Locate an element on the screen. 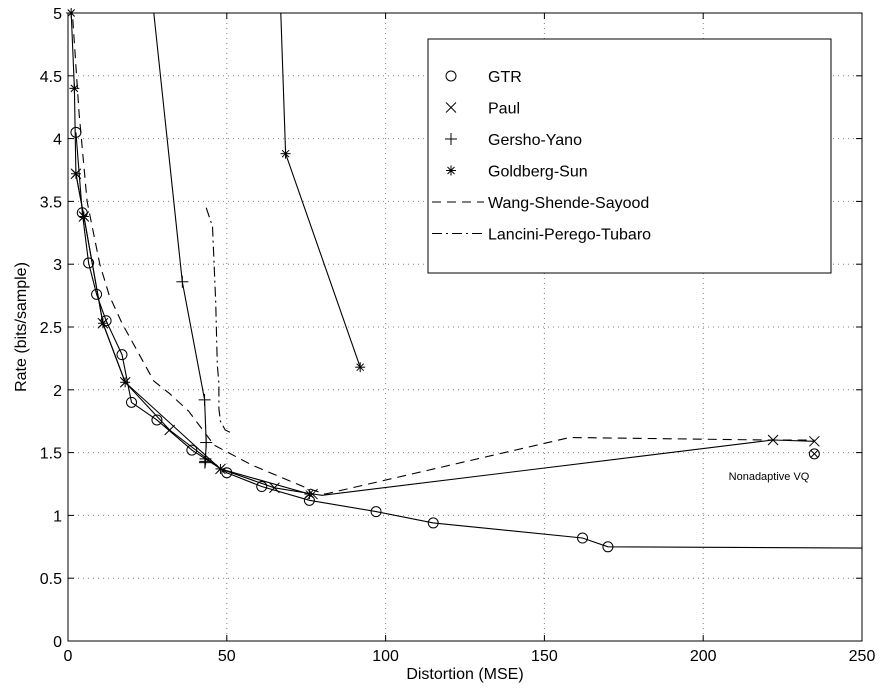 The image size is (882, 690). series-lancini-perego-tubaro is located at coordinates (219, 321).